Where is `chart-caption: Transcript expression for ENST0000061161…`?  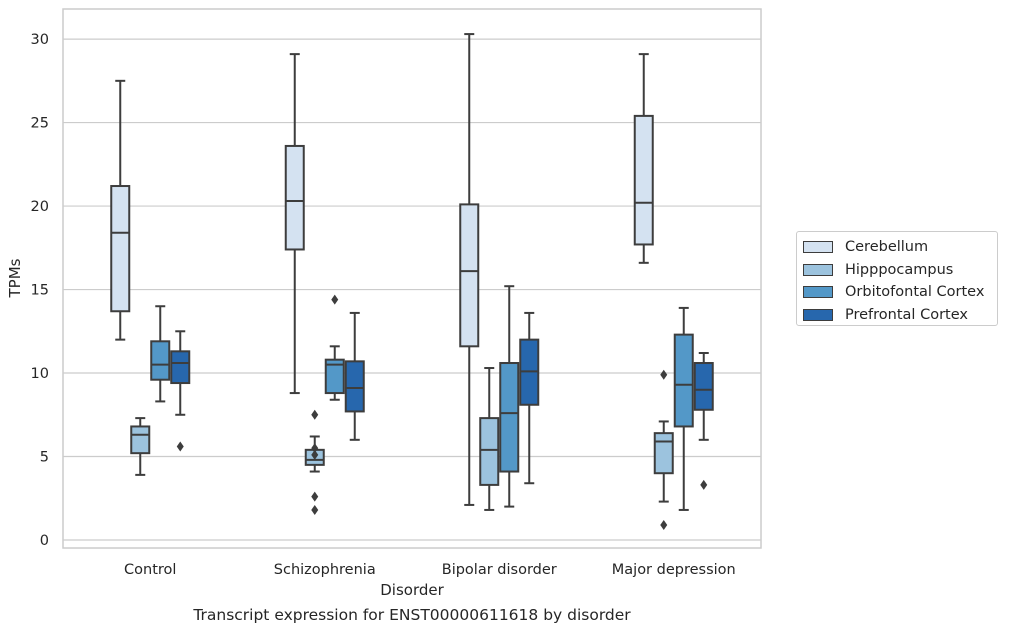 chart-caption: Transcript expression for ENST0000061161… is located at coordinates (412, 615).